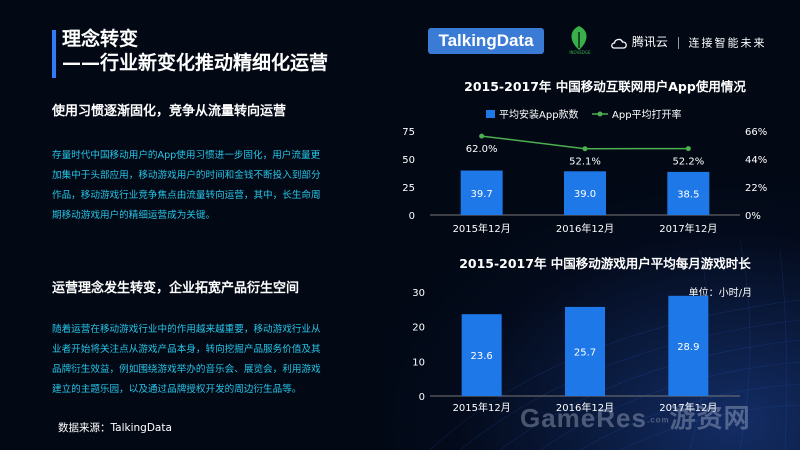 This screenshot has height=450, width=800. Describe the element at coordinates (408, 188) in the screenshot. I see `chart1-left-tick: 25` at that location.